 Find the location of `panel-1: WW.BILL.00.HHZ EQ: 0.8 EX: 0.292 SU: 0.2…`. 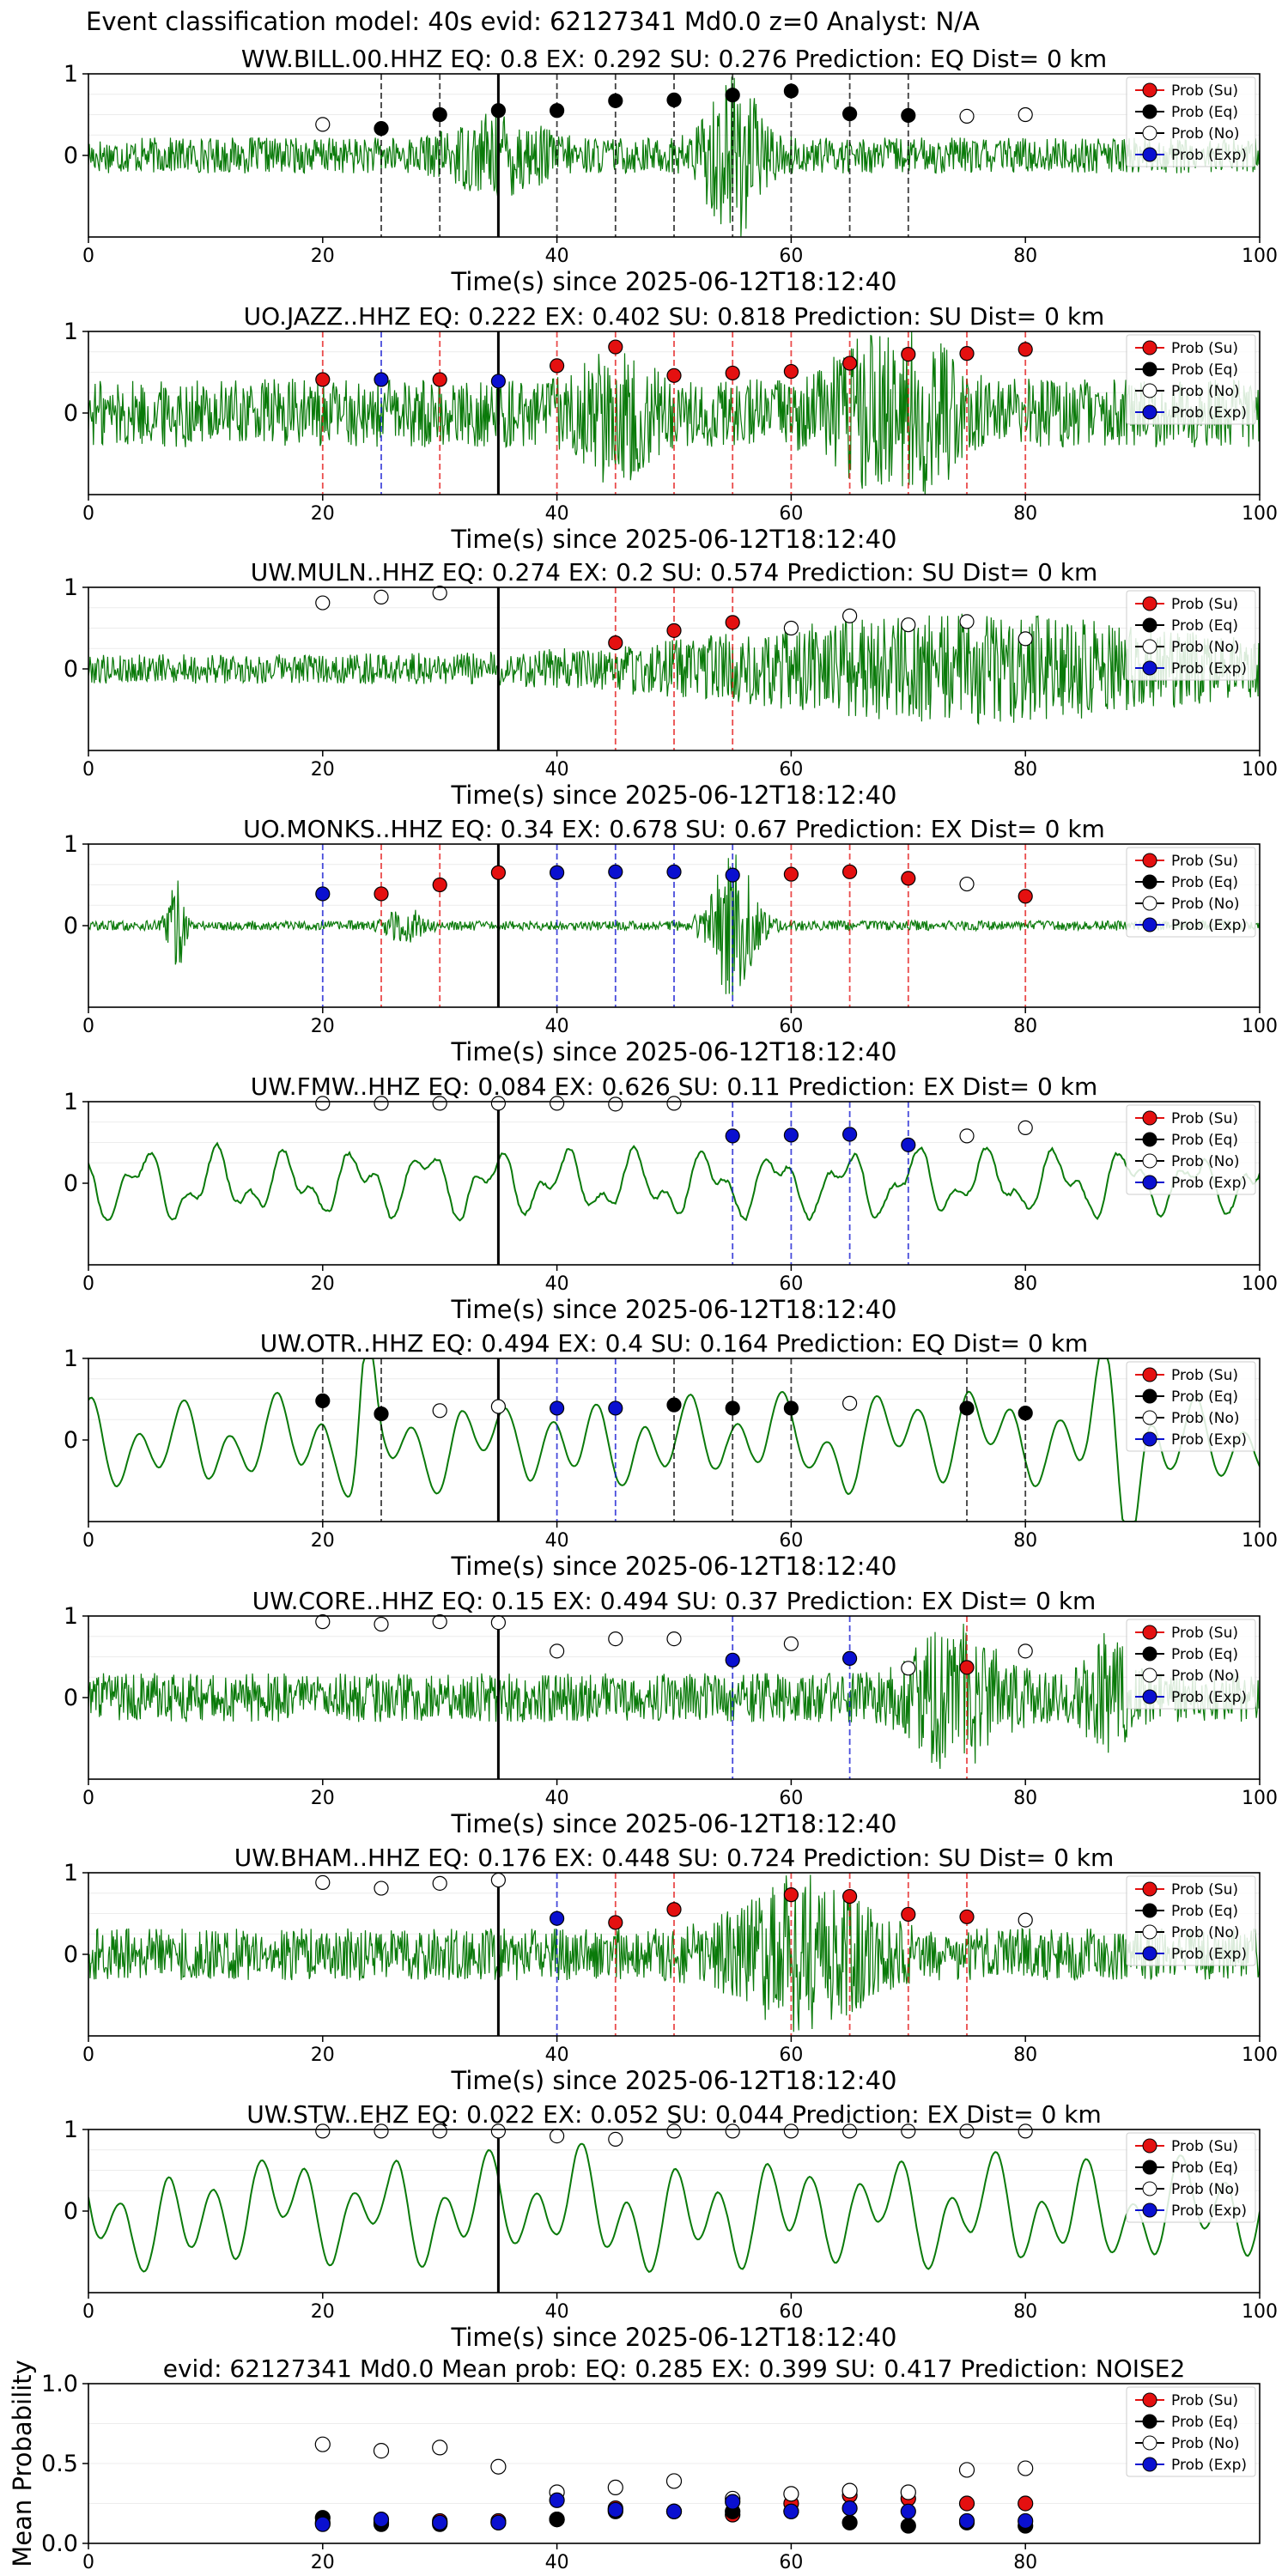

panel-1: WW.BILL.00.HHZ EQ: 0.8 EX: 0.292 SU: 0.2… is located at coordinates (671, 170).